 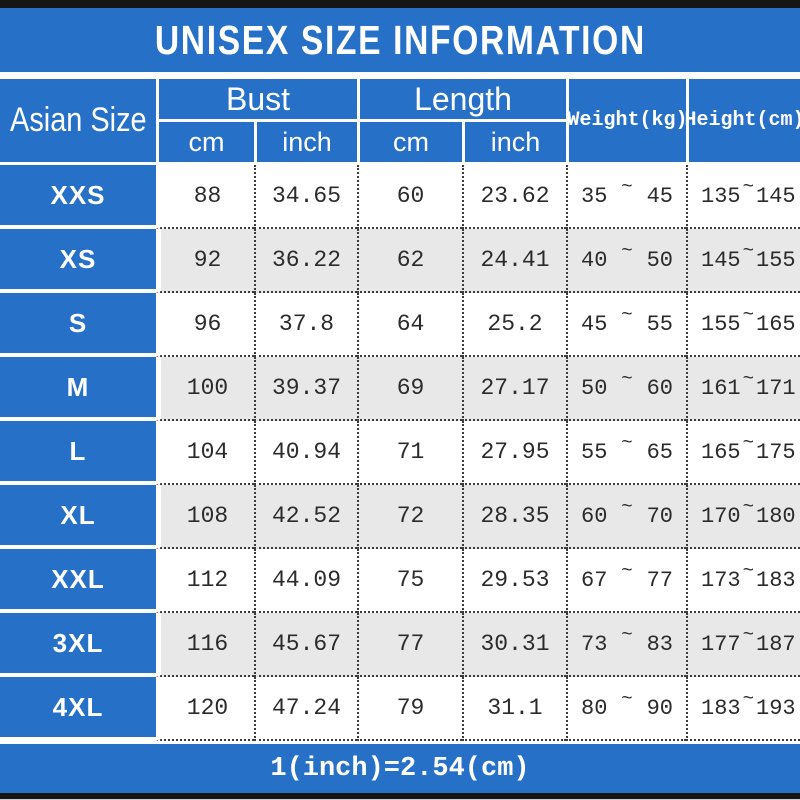 I want to click on header-length-inch: inch, so click(x=514, y=140).